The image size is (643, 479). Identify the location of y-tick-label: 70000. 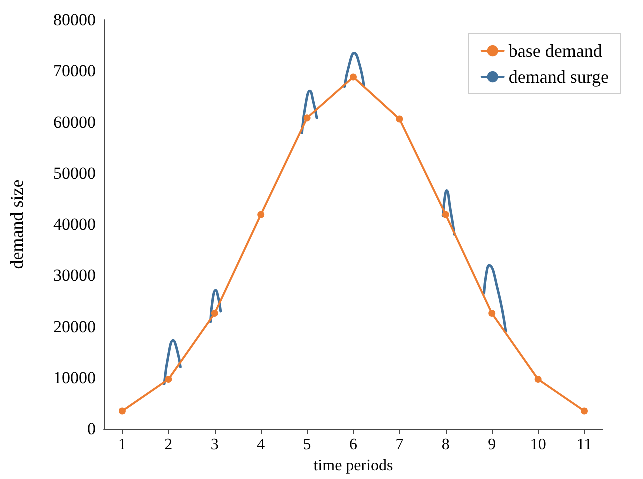
(75, 71).